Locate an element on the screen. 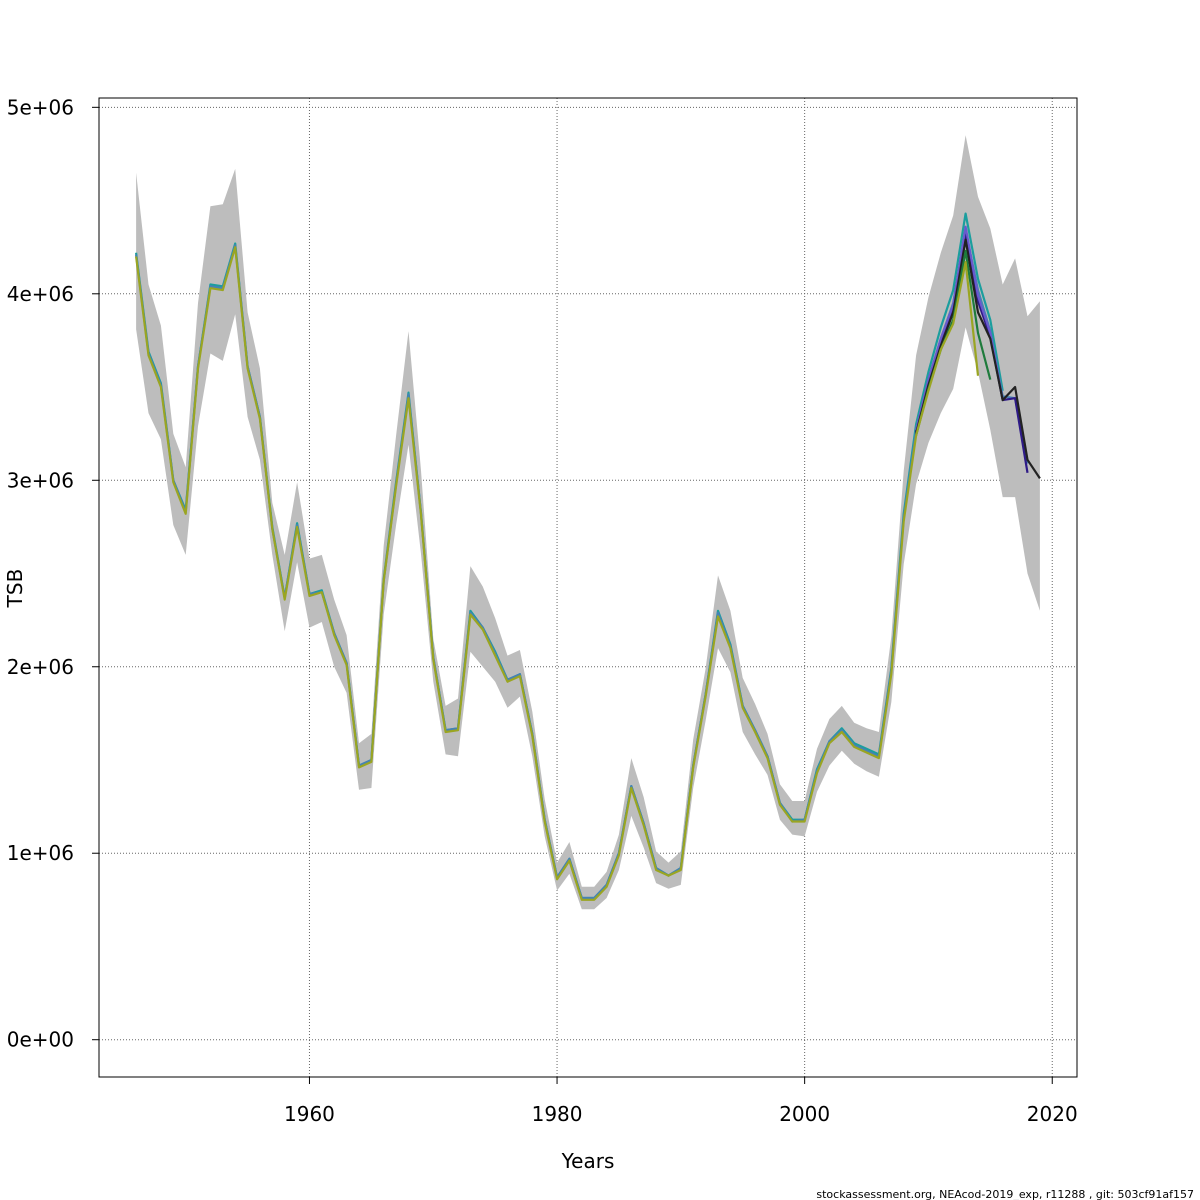 This screenshot has width=1200, height=1200. x-tick-label: 2020 is located at coordinates (1052, 1114).